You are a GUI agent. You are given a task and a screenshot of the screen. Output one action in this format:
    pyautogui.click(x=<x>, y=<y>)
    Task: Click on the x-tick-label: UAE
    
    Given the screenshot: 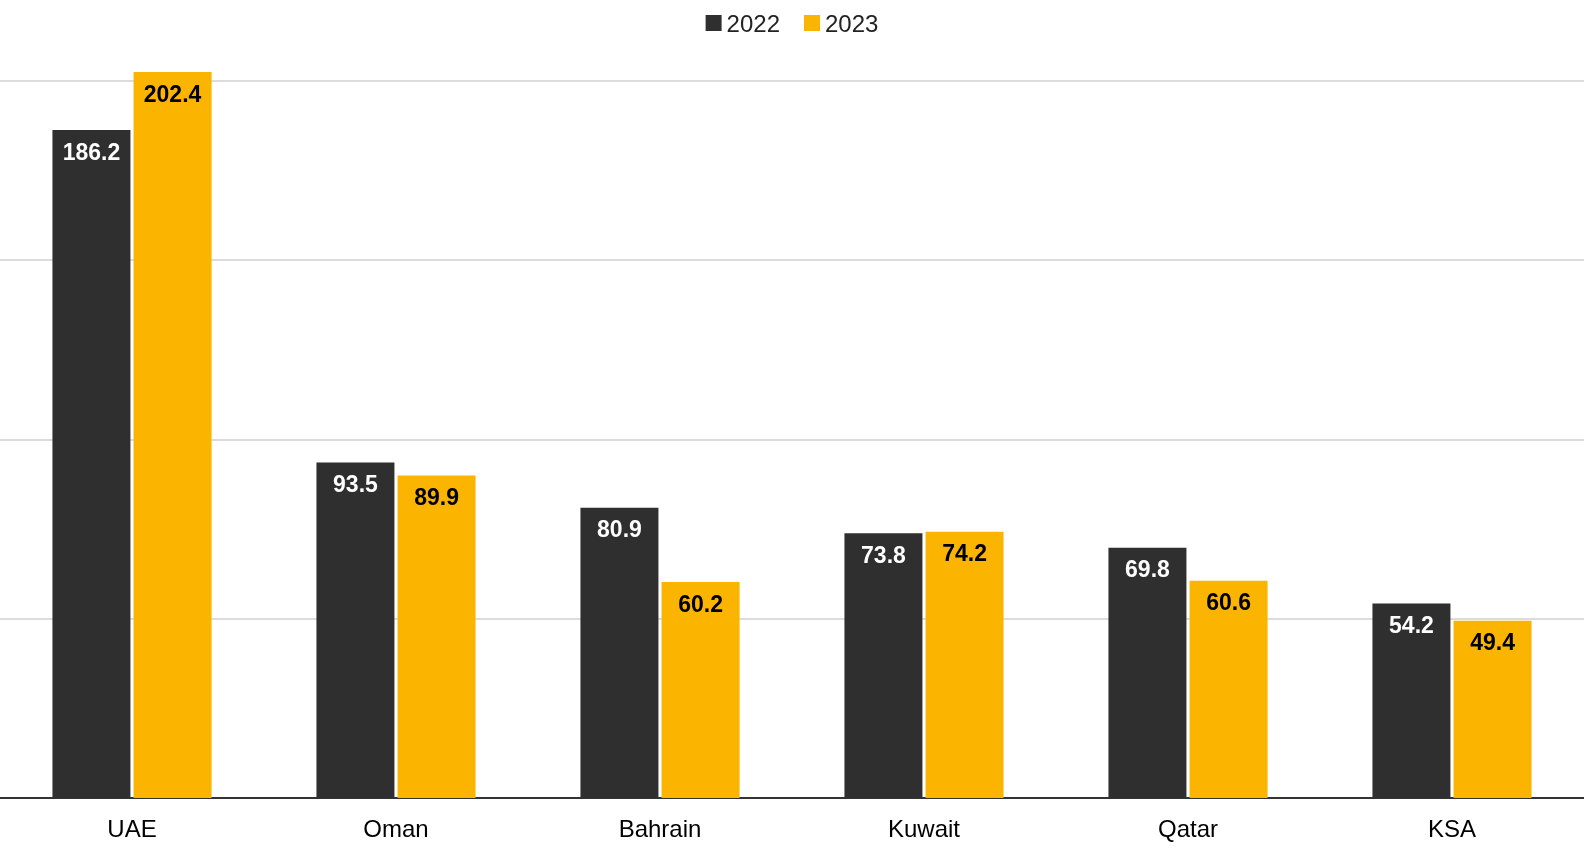 What is the action you would take?
    pyautogui.click(x=132, y=828)
    